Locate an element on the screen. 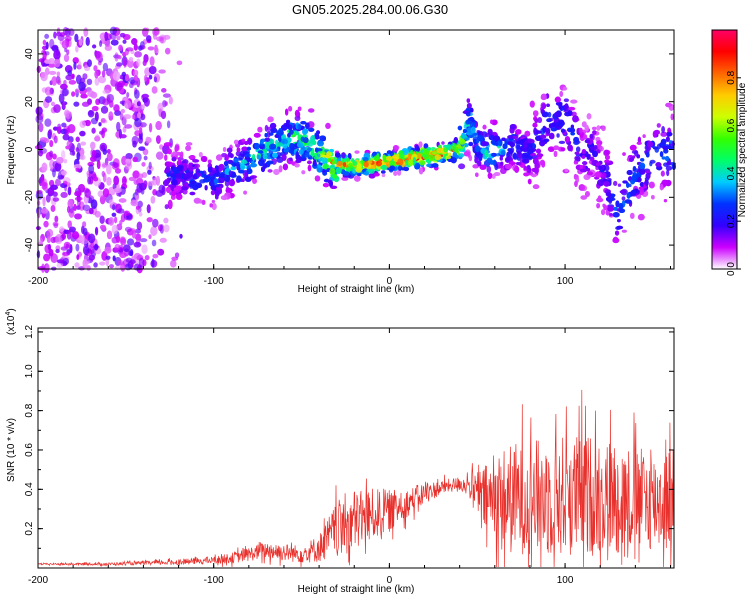  bottom-x-axis-label: Height of straight line (km) is located at coordinates (356, 589).